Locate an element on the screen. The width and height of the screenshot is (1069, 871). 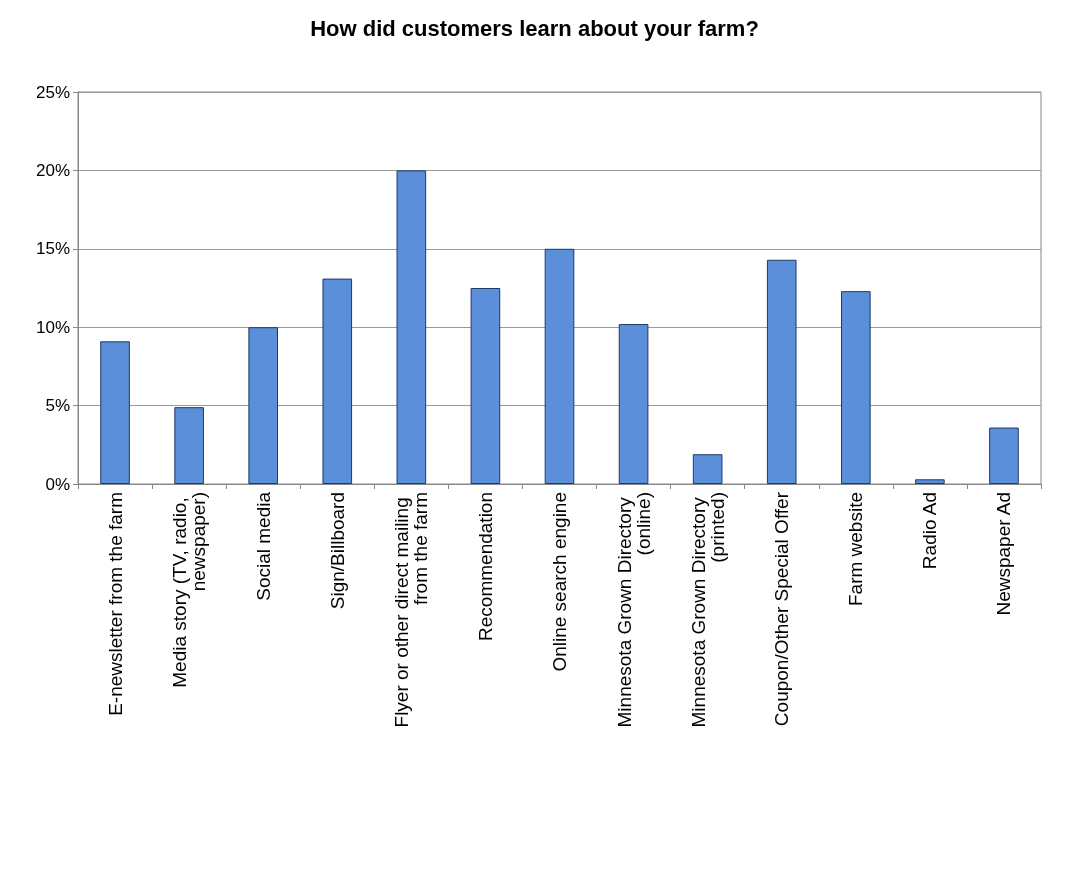
x-tick-label: Coupon/Other Special Offer is located at coordinates (782, 609).